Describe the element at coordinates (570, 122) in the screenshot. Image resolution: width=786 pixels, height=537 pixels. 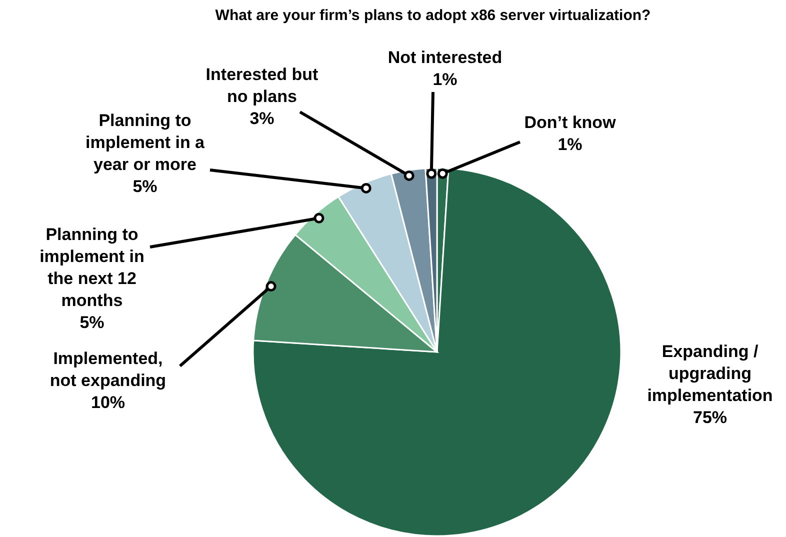
I see `slice-label: Don’t know` at that location.